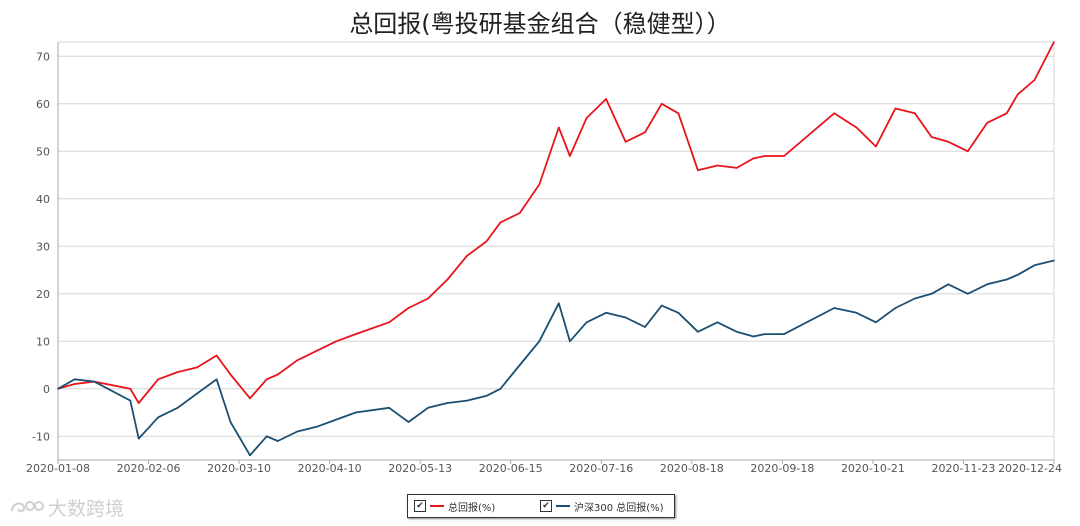 Image resolution: width=1080 pixels, height=526 pixels. I want to click on y-tick-label: -10, so click(41, 436).